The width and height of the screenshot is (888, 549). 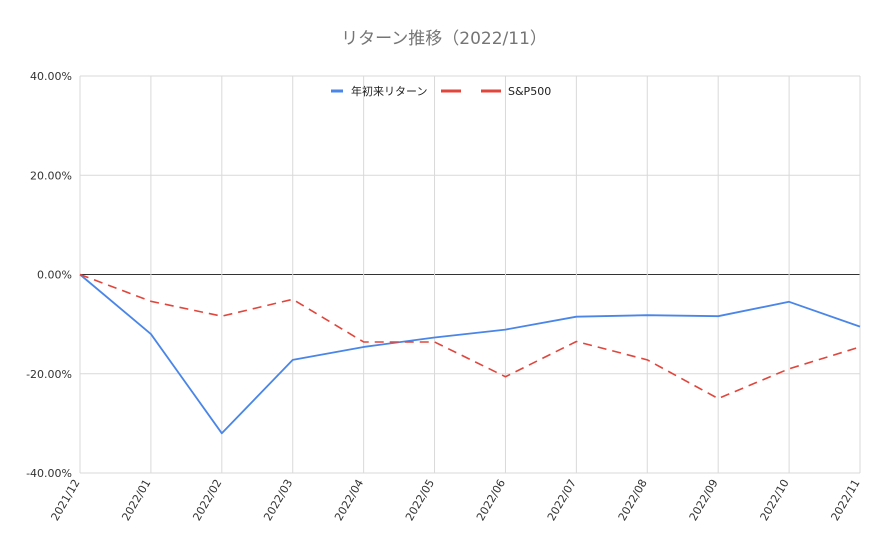 What do you see at coordinates (420, 500) in the screenshot?
I see `x-tick-label: 2022/05` at bounding box center [420, 500].